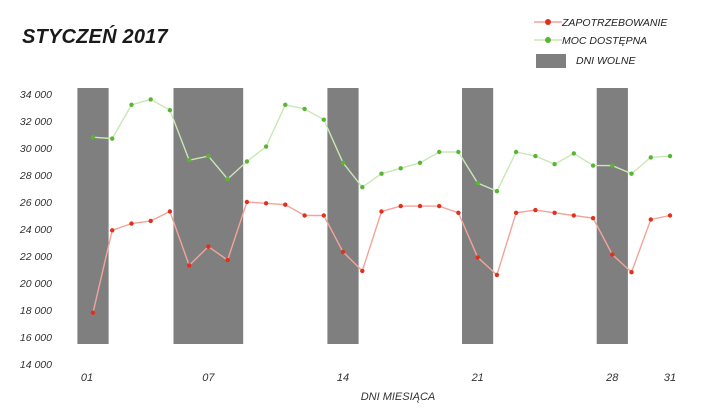  I want to click on legend-label-free-days: DNI WOLNE, so click(606, 61).